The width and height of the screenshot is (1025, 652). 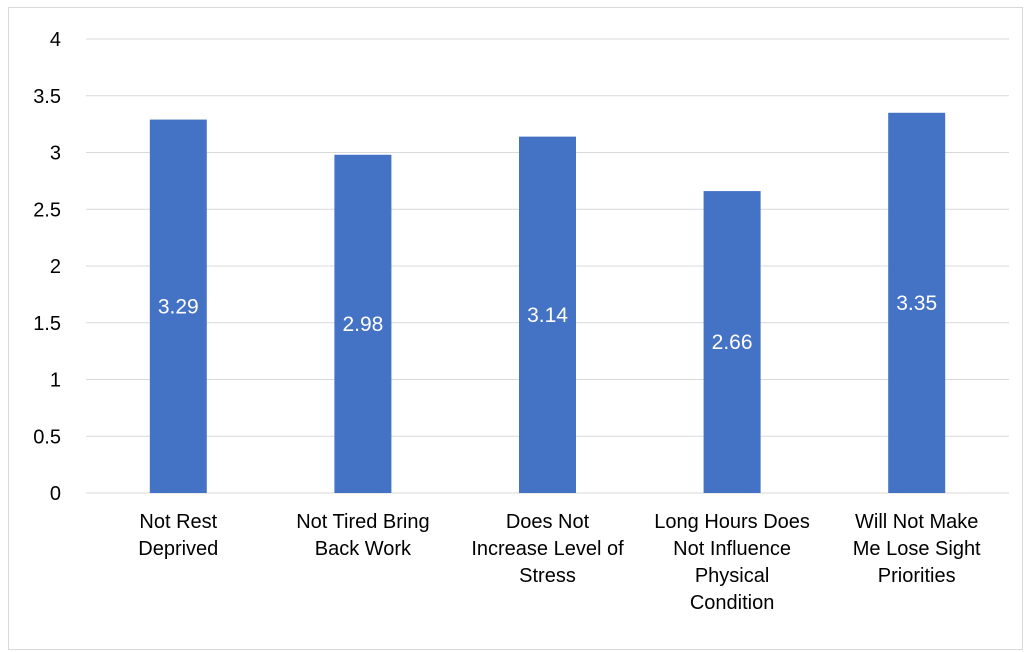 What do you see at coordinates (916, 522) in the screenshot?
I see `x-tick-label-line: Will Not Make` at bounding box center [916, 522].